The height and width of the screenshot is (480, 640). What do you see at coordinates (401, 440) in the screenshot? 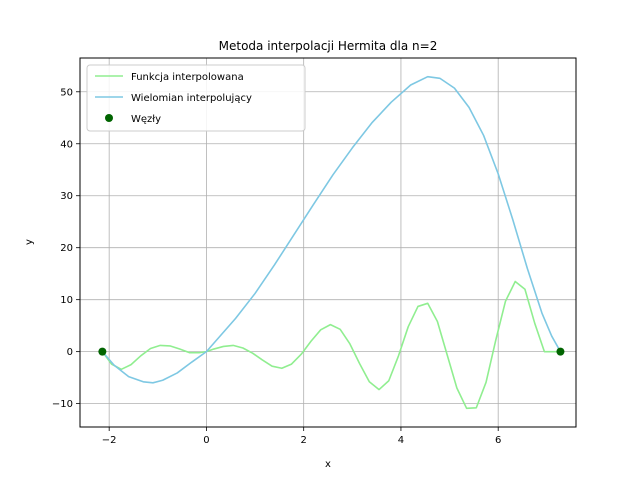
I see `x-tick-label: 4` at bounding box center [401, 440].